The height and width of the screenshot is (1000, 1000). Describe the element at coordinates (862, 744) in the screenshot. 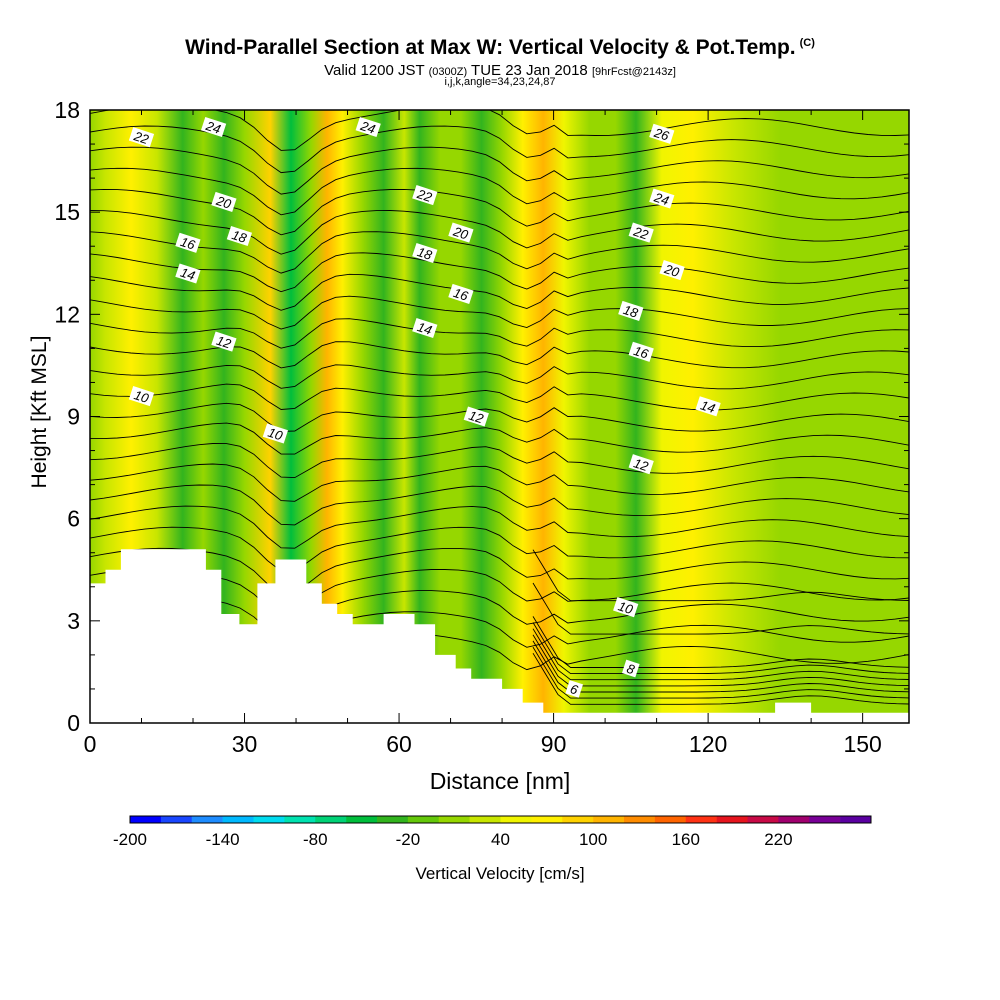

I see `x-tick-label: 150` at that location.